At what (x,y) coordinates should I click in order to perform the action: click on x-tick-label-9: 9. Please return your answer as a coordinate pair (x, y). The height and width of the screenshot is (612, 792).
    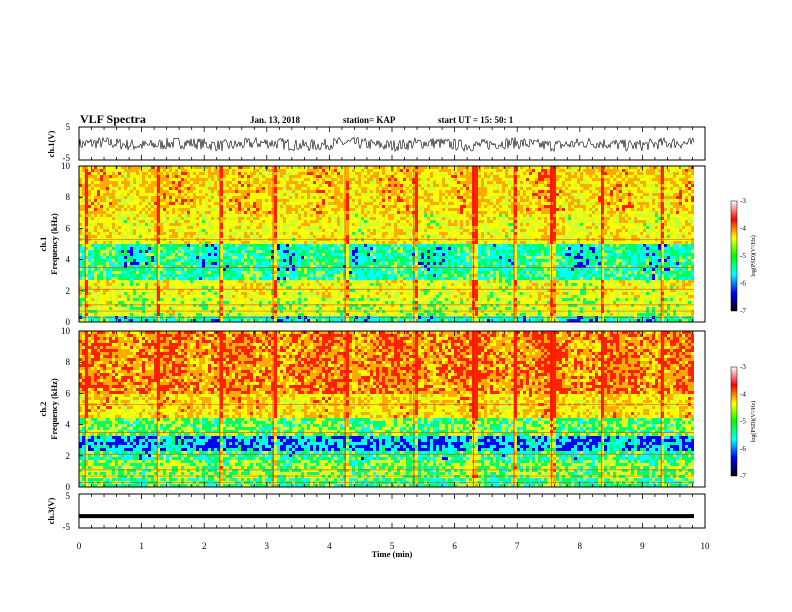
    Looking at the image, I should click on (642, 546).